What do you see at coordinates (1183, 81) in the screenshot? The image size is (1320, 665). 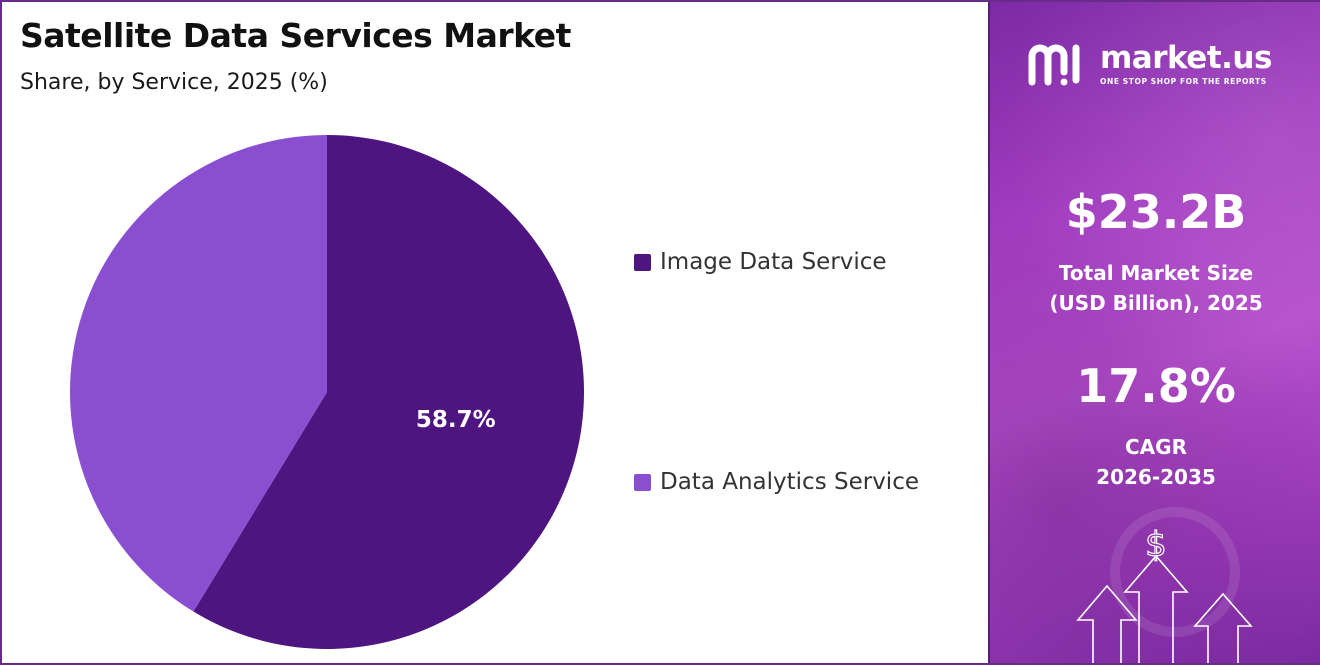 I see `brand-tagline: ONE STOP SHOP FOR THE REPORTS` at bounding box center [1183, 81].